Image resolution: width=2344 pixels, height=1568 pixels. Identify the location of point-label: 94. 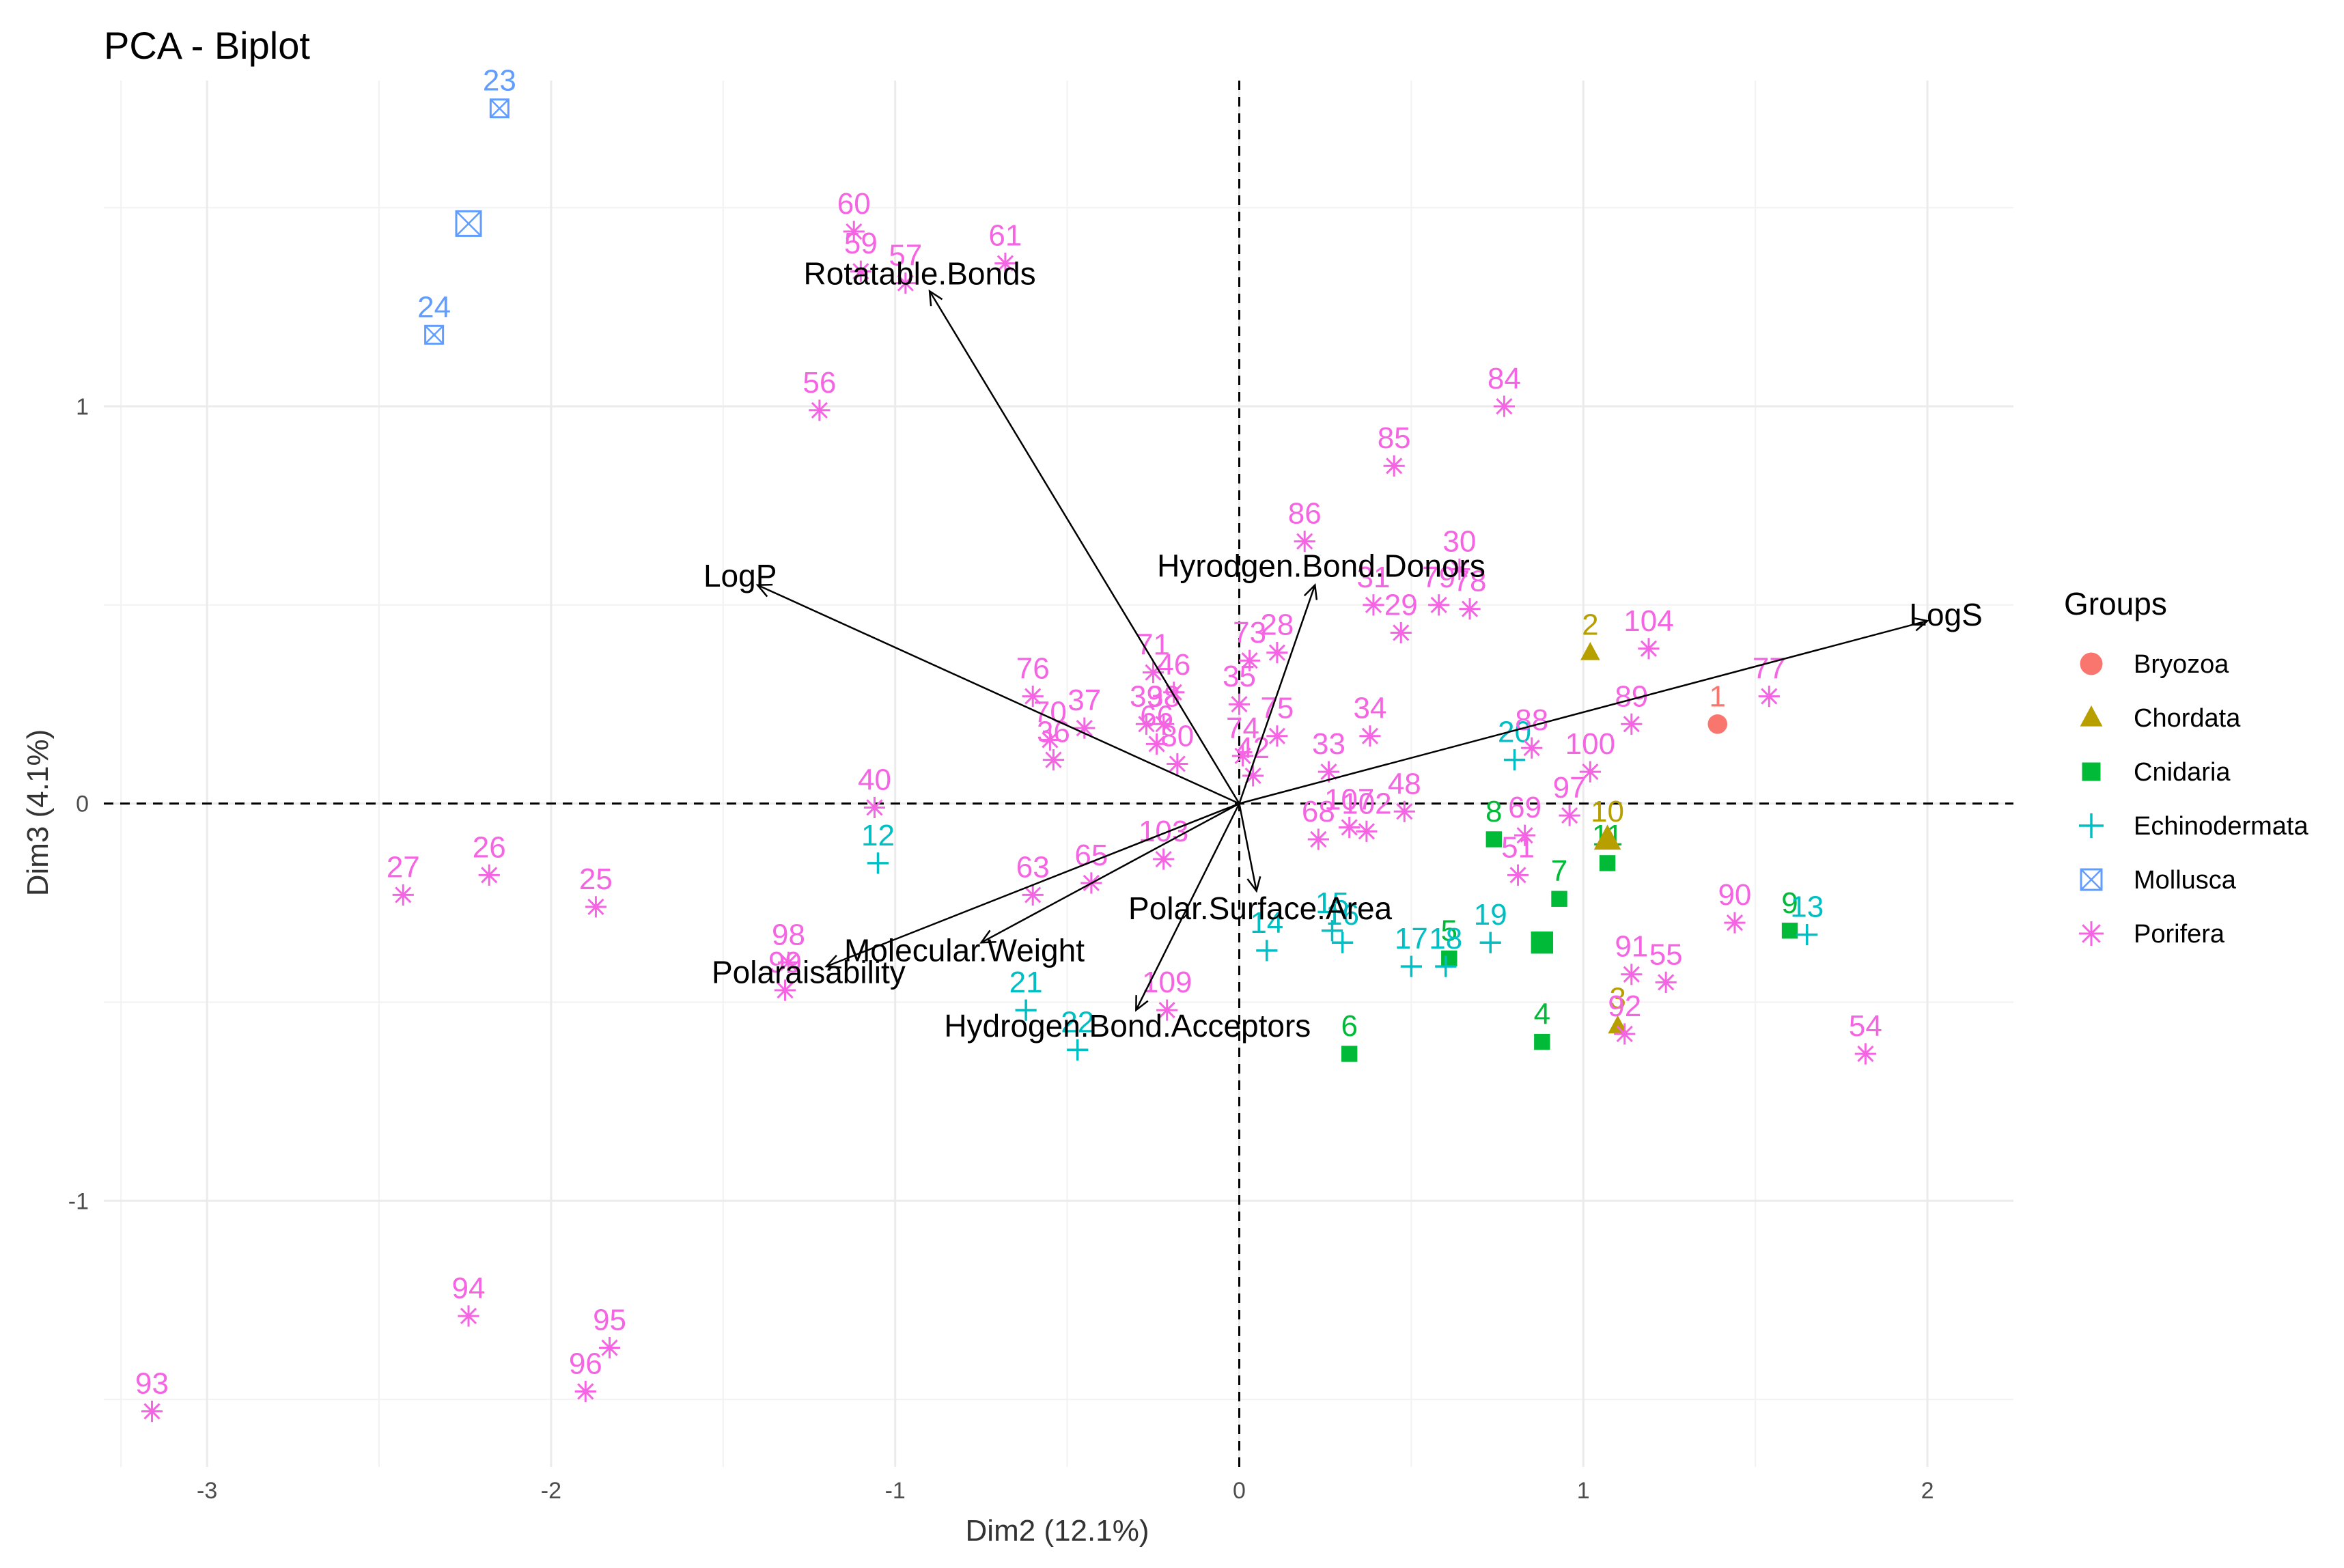
(469, 1288).